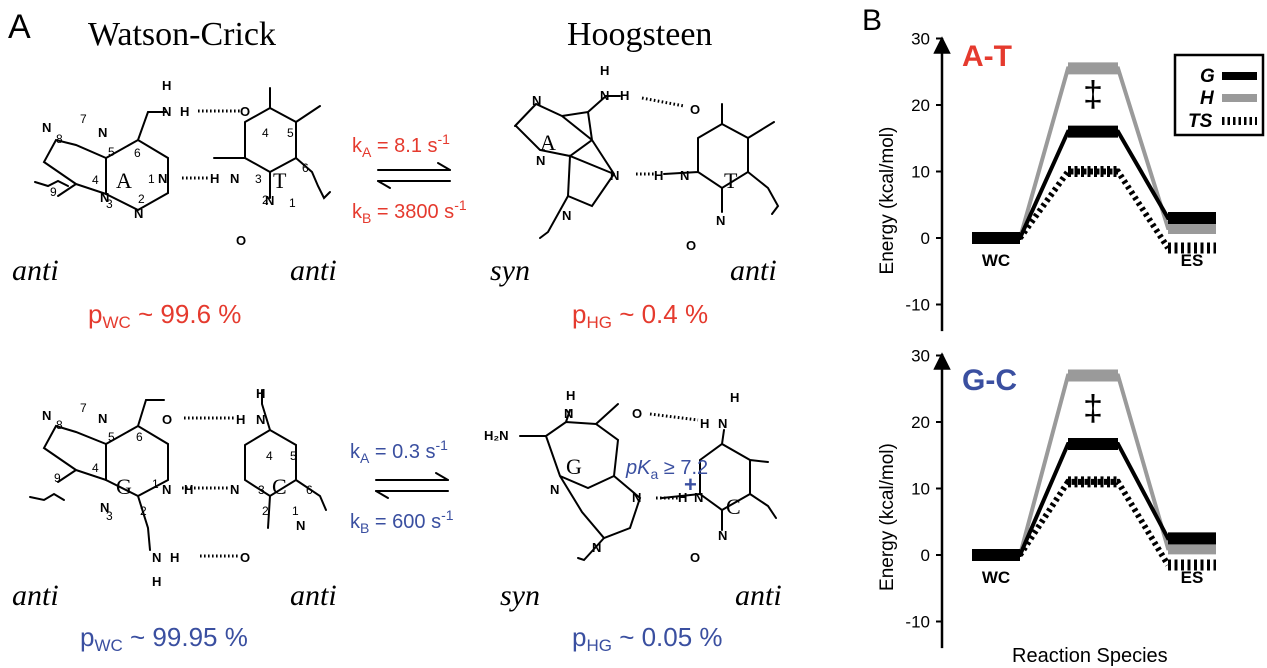 The image size is (1267, 668). Describe the element at coordinates (409, 211) in the screenshot. I see `at-kb-label: kB = 3800 s-1` at that location.